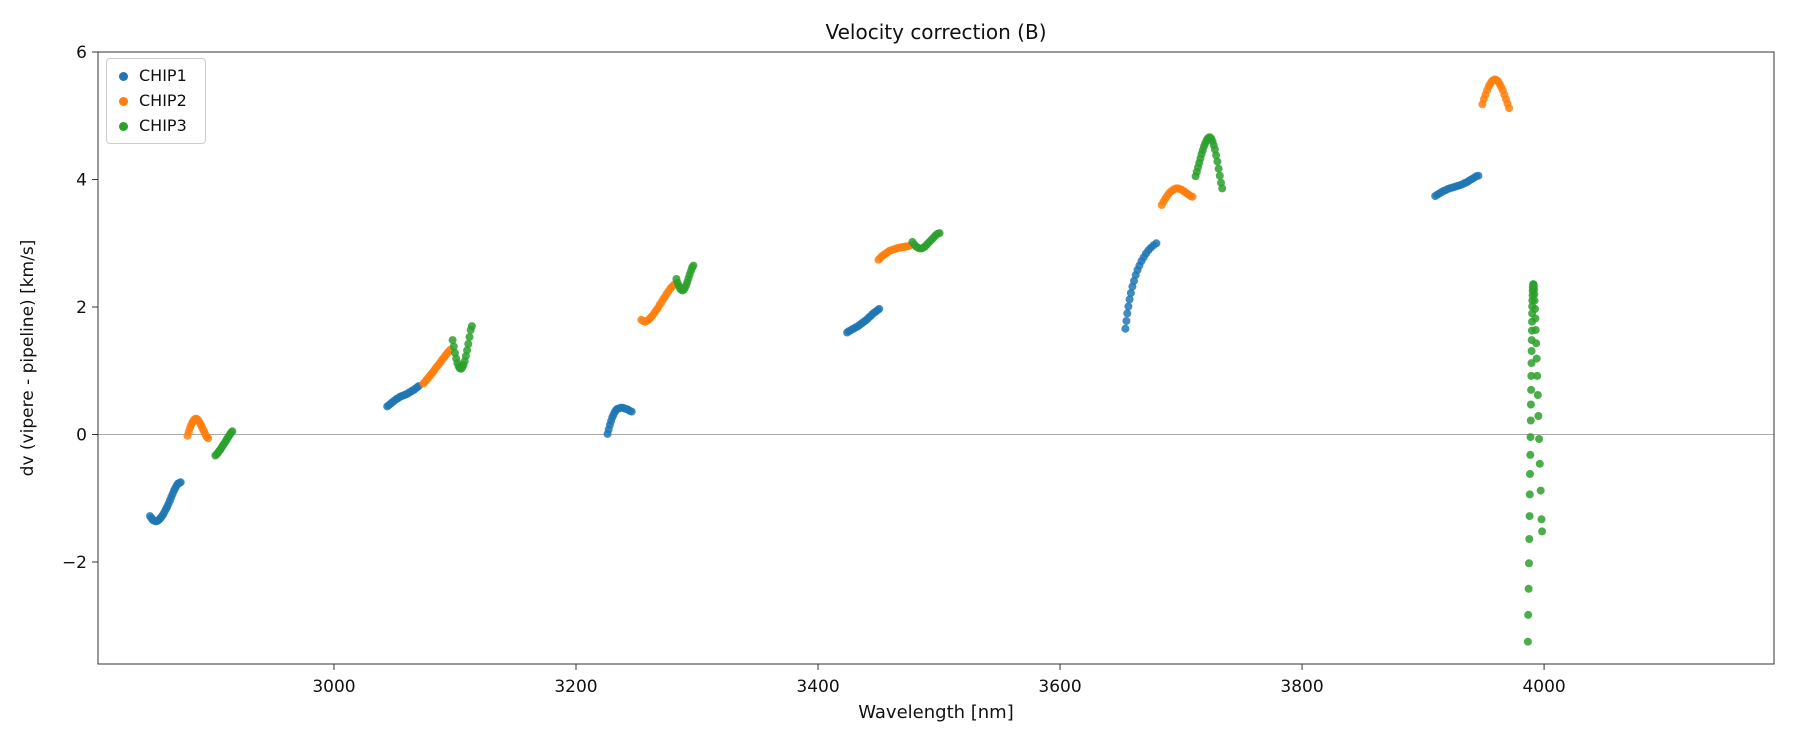 The height and width of the screenshot is (750, 1800). I want to click on legend-entry-chip3: CHIP3, so click(153, 126).